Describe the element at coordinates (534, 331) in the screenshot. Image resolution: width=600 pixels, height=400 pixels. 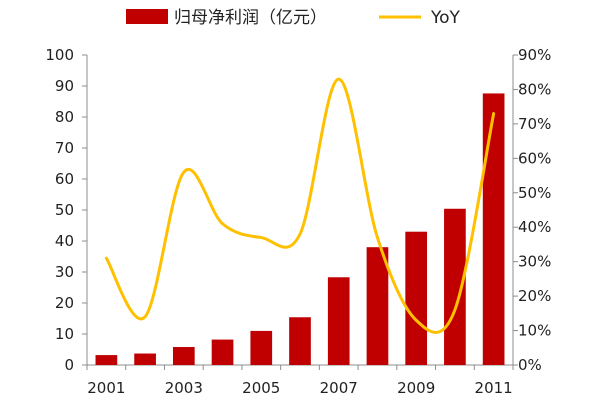
I see `y-right-tick-label: 10%` at that location.